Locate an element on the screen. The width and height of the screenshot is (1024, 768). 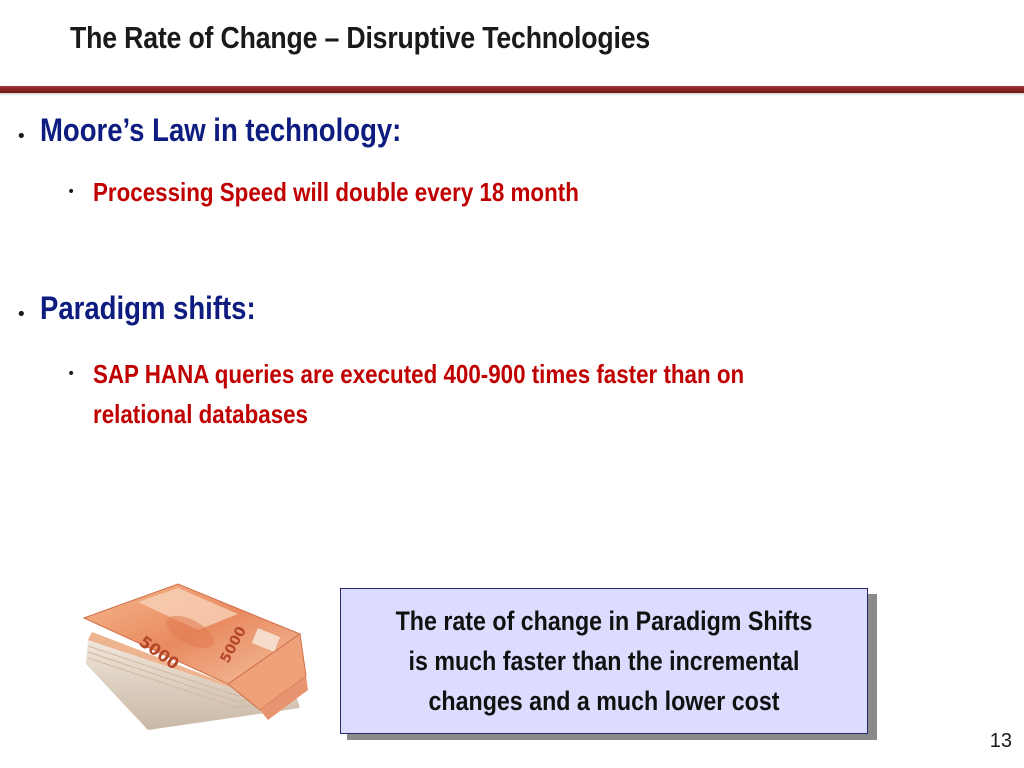
bullet-moores-law: Moore’s Law in technology: is located at coordinates (221, 130).